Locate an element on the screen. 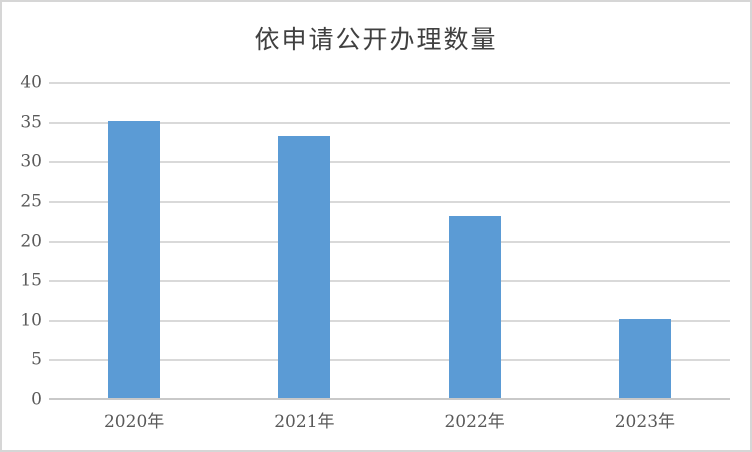  bar-2023年 is located at coordinates (644, 358).